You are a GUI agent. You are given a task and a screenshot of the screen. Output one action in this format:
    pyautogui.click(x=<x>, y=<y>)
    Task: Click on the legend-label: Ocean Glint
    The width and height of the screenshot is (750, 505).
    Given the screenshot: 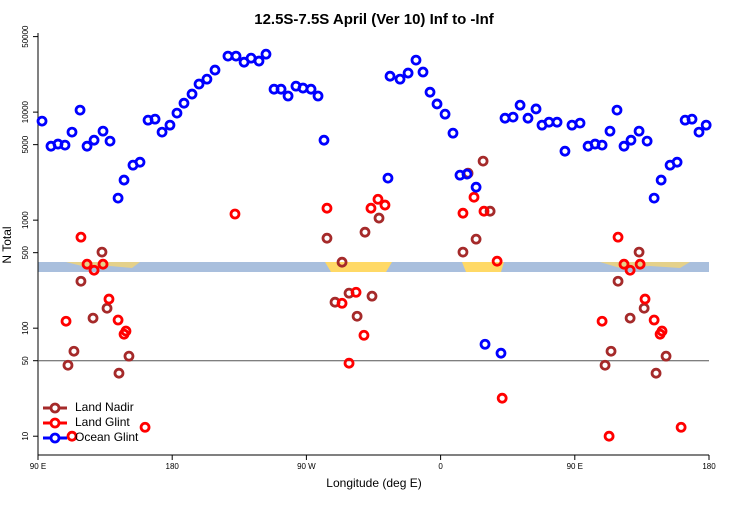 What is the action you would take?
    pyautogui.click(x=107, y=437)
    